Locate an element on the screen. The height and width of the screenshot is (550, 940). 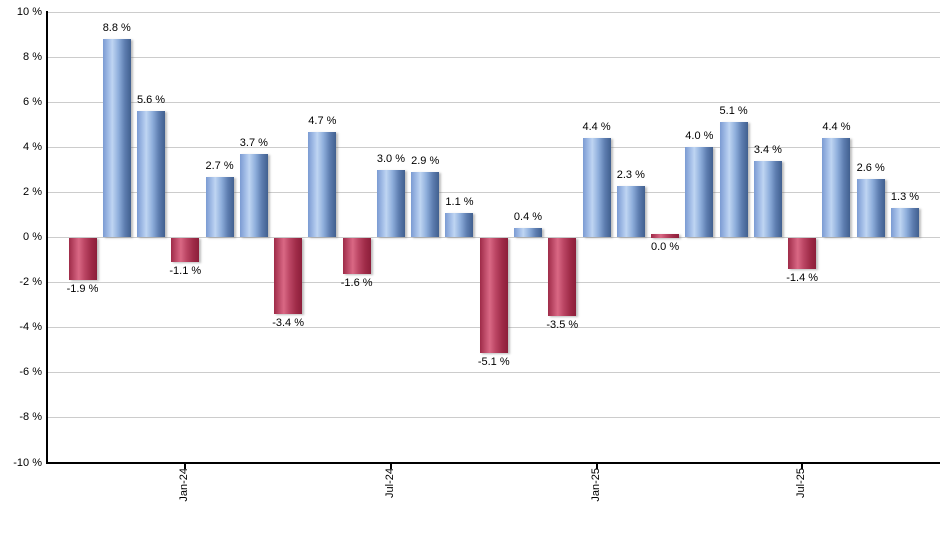
x-axis-tick-label: Jan-25 is located at coordinates (595, 485).